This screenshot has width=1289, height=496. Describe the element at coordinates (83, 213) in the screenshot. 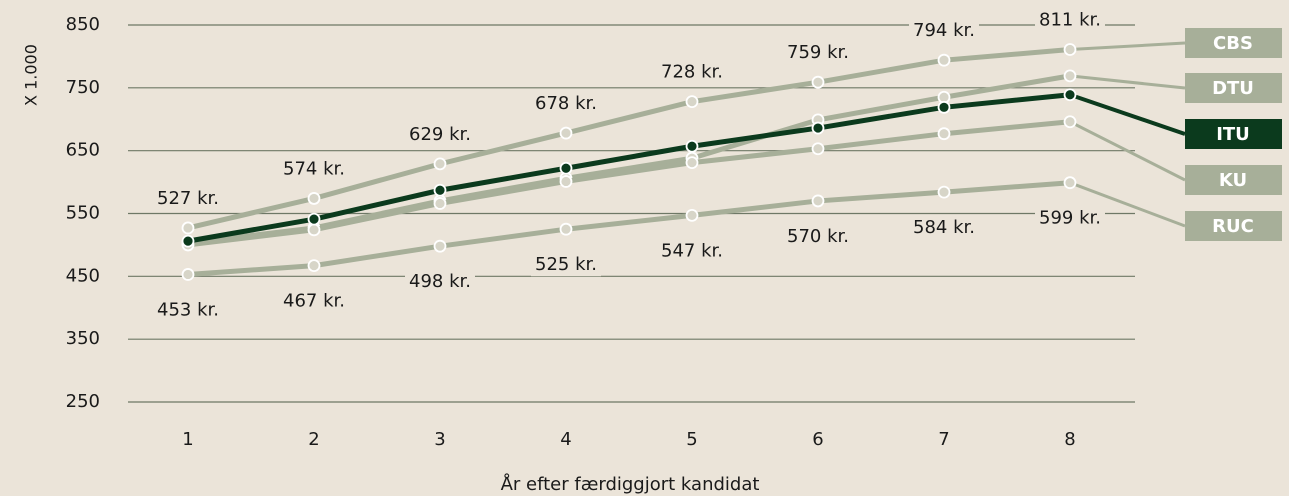

I see `y-tick-label: 550` at that location.